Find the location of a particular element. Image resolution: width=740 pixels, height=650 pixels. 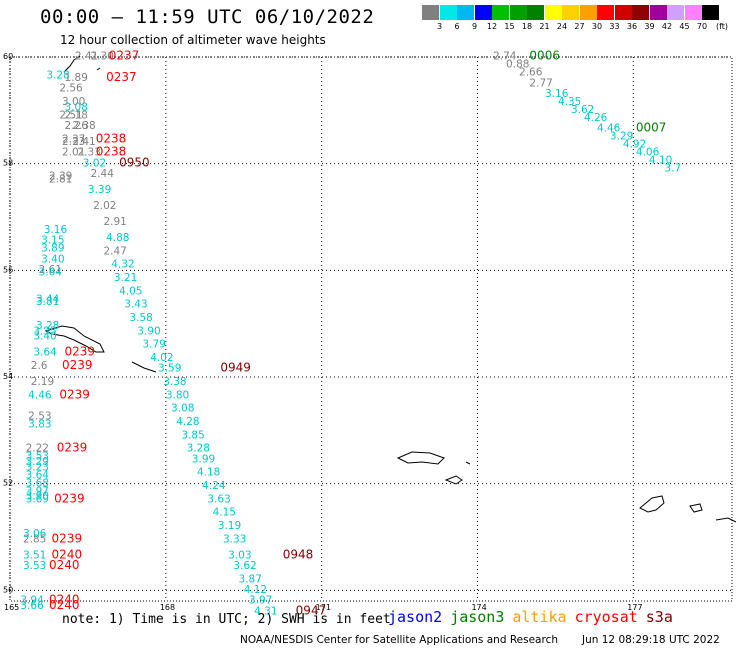

lon-tick-label: 165 is located at coordinates (11, 607).